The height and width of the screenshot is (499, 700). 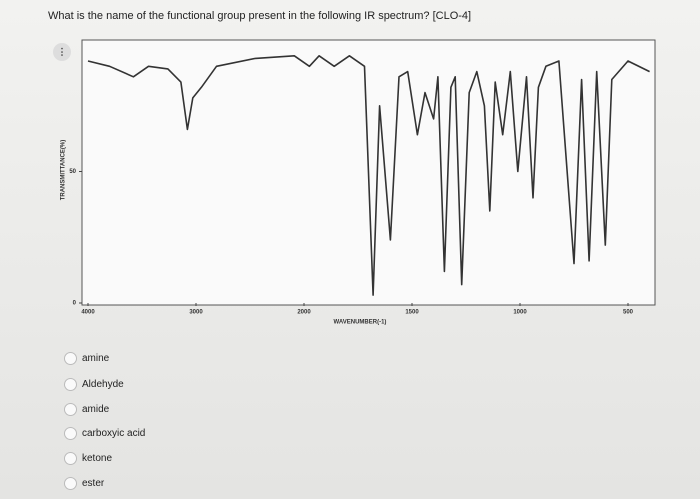 I want to click on x-tick-label: 2000, so click(x=304, y=313).